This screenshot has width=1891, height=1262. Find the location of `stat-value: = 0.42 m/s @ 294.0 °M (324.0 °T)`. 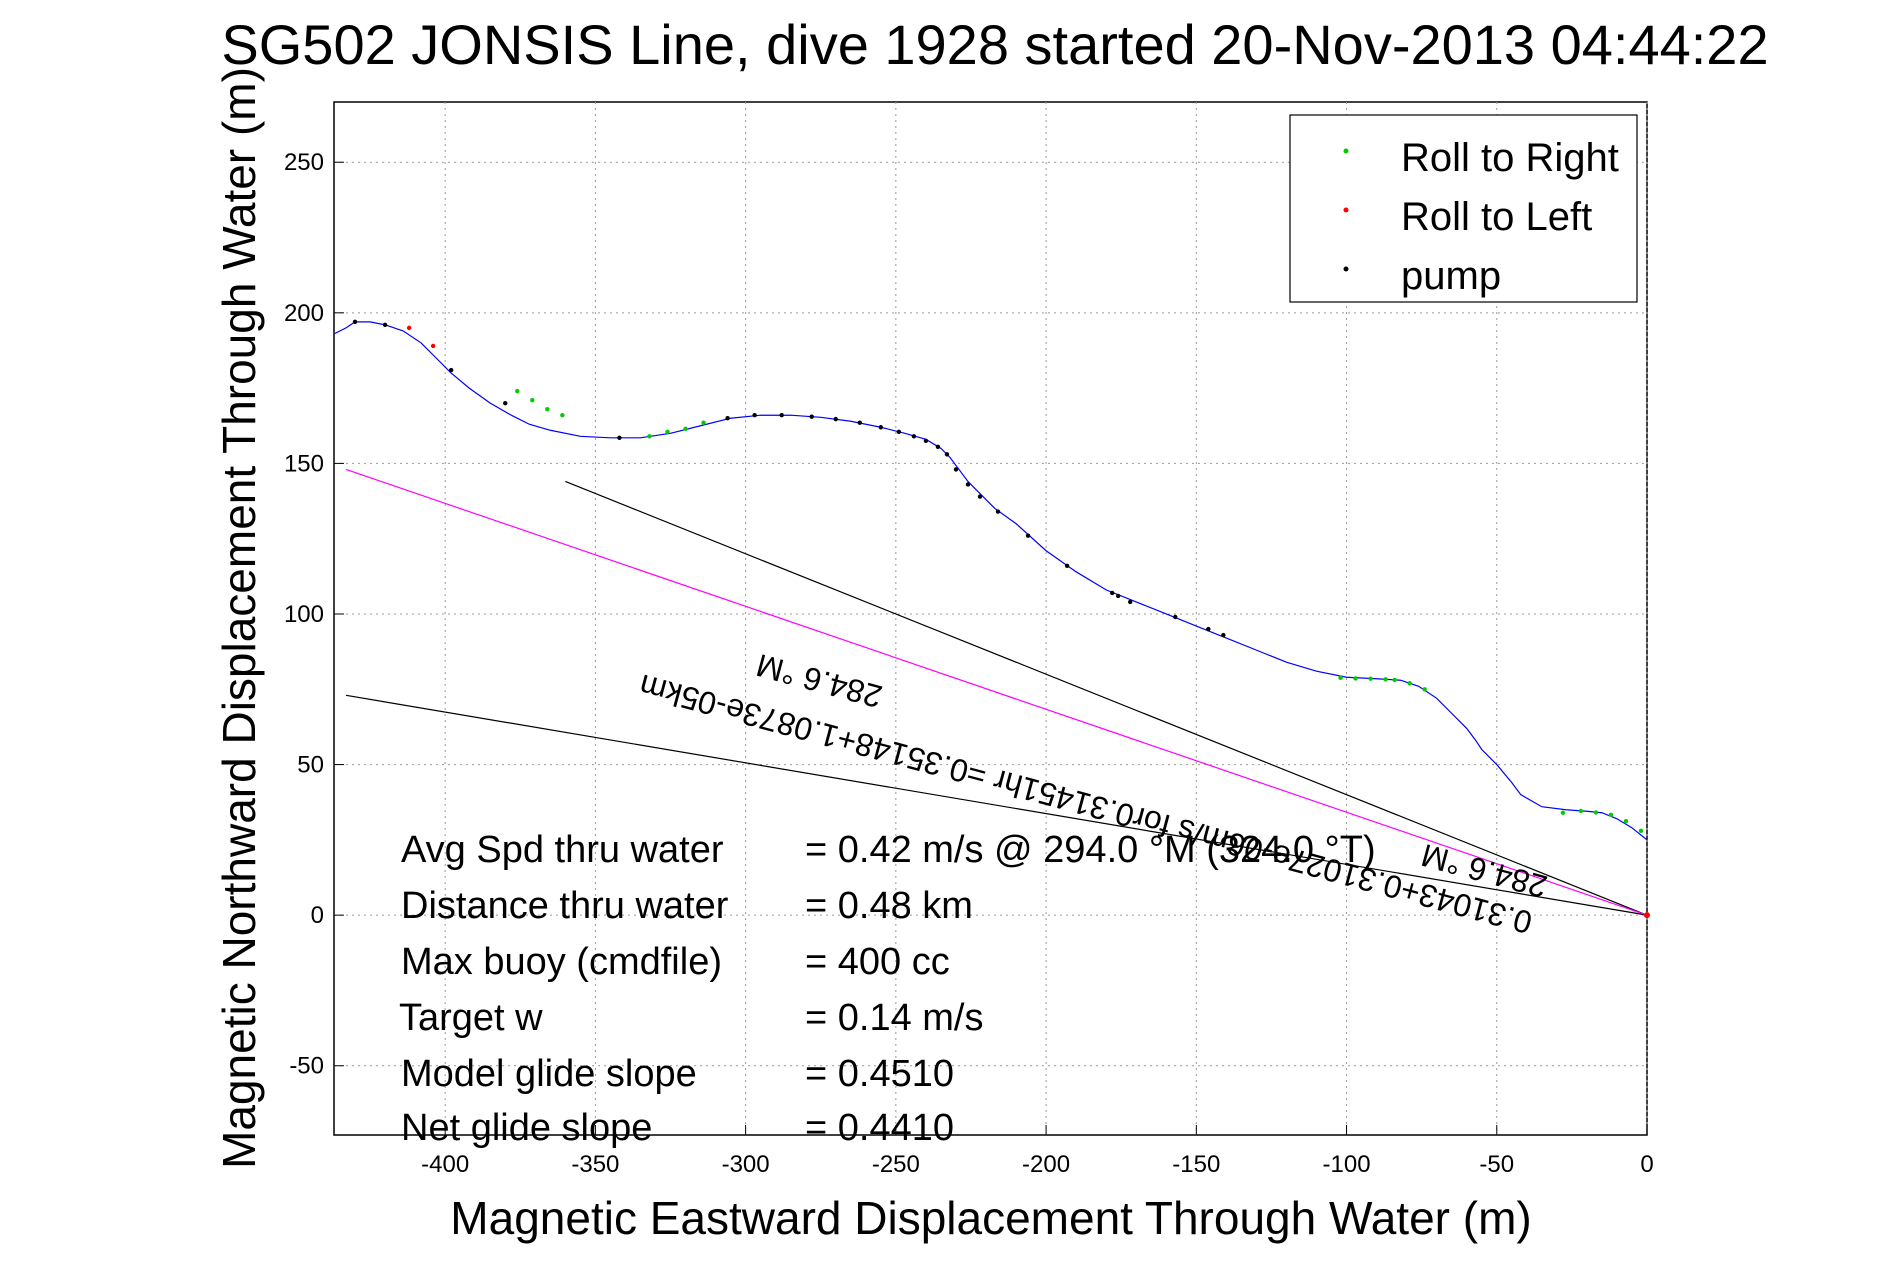

stat-value: = 0.42 m/s @ 294.0 °M (324.0 °T) is located at coordinates (1090, 850).